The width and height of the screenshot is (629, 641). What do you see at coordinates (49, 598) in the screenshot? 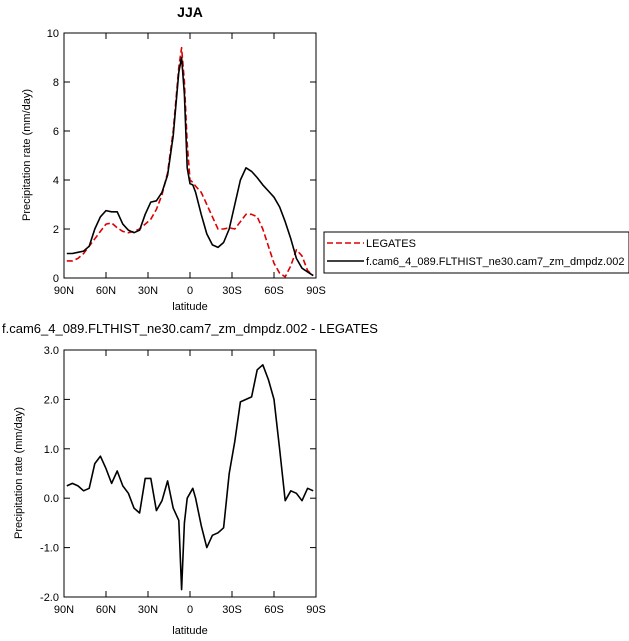
I see `y-tick-label: -2.0` at bounding box center [49, 598].